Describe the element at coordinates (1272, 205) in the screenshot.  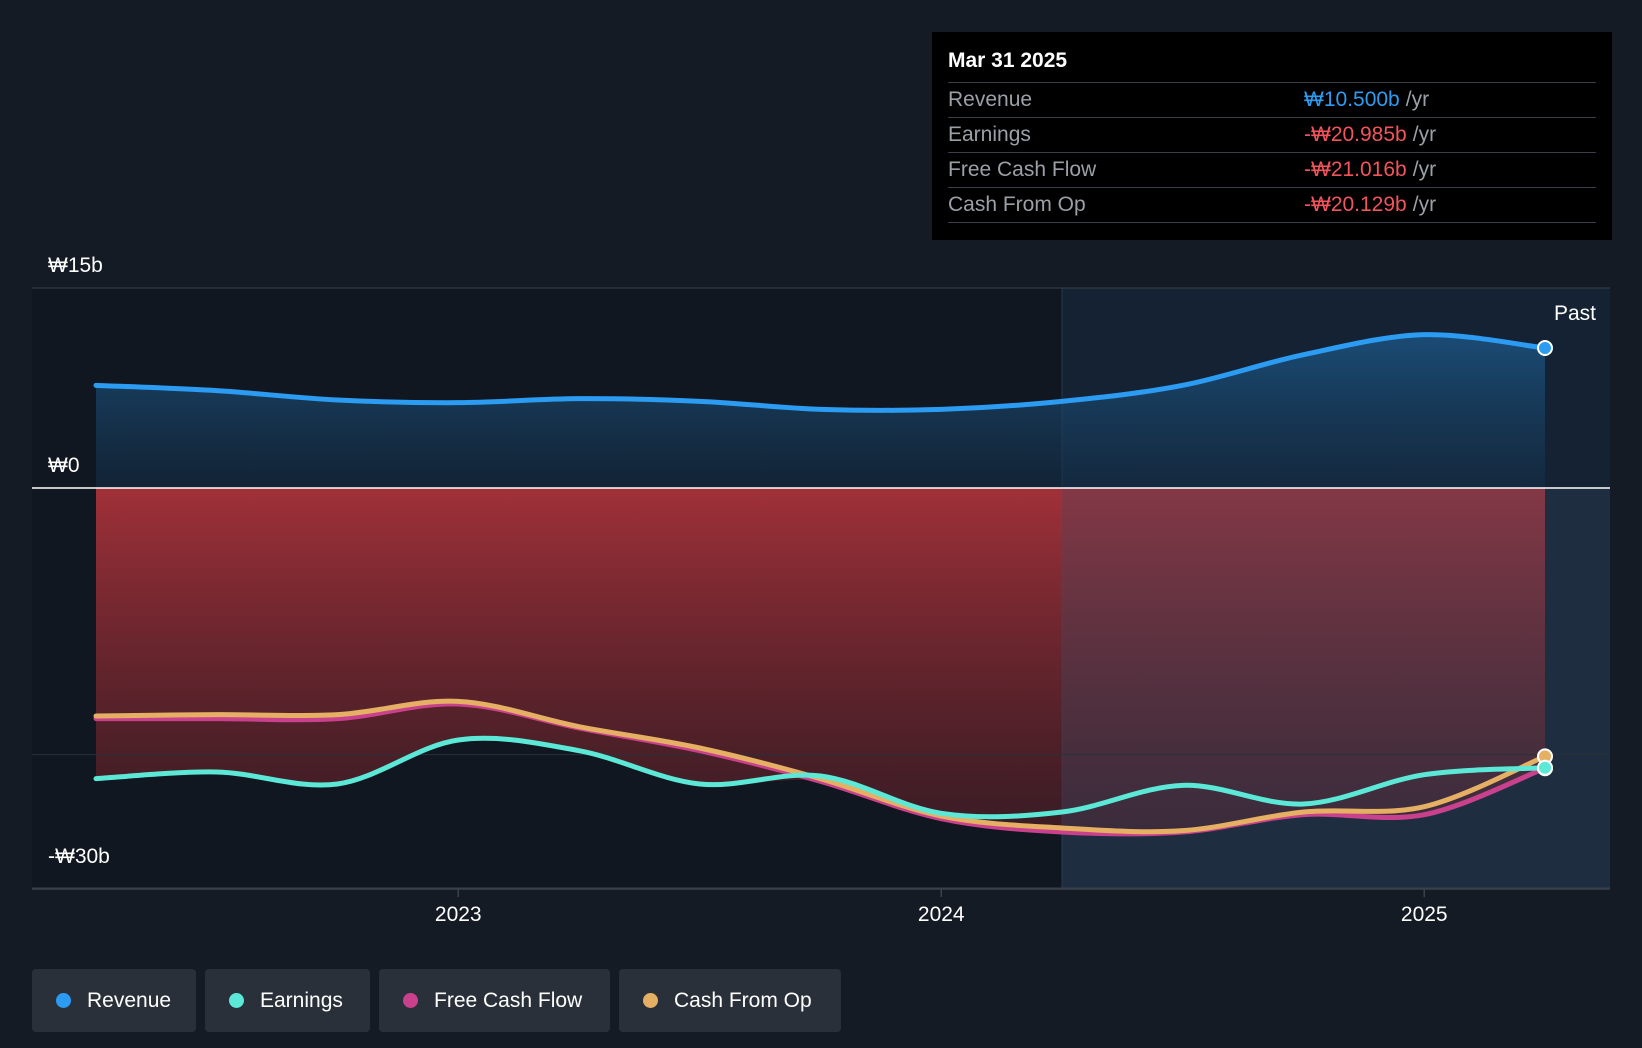
I see `tooltip-row-cash-from-op: Cash From Op -₩20.129b /yr` at that location.